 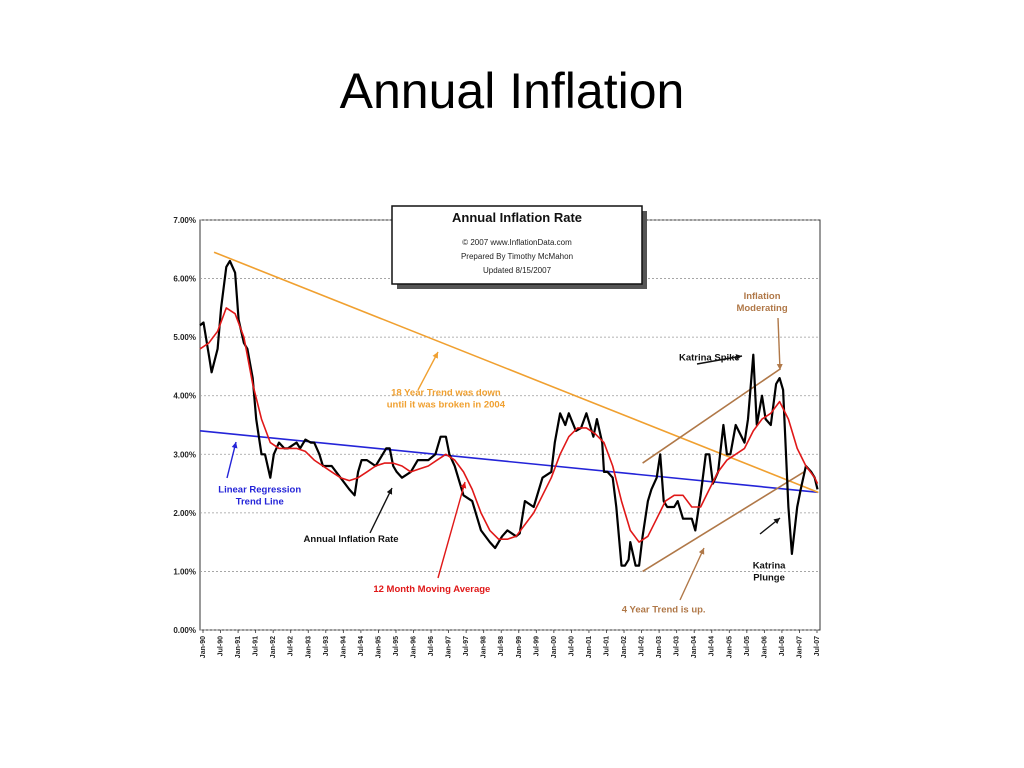 I want to click on annotation-trend4: 4 Year Trend is up., so click(x=664, y=609).